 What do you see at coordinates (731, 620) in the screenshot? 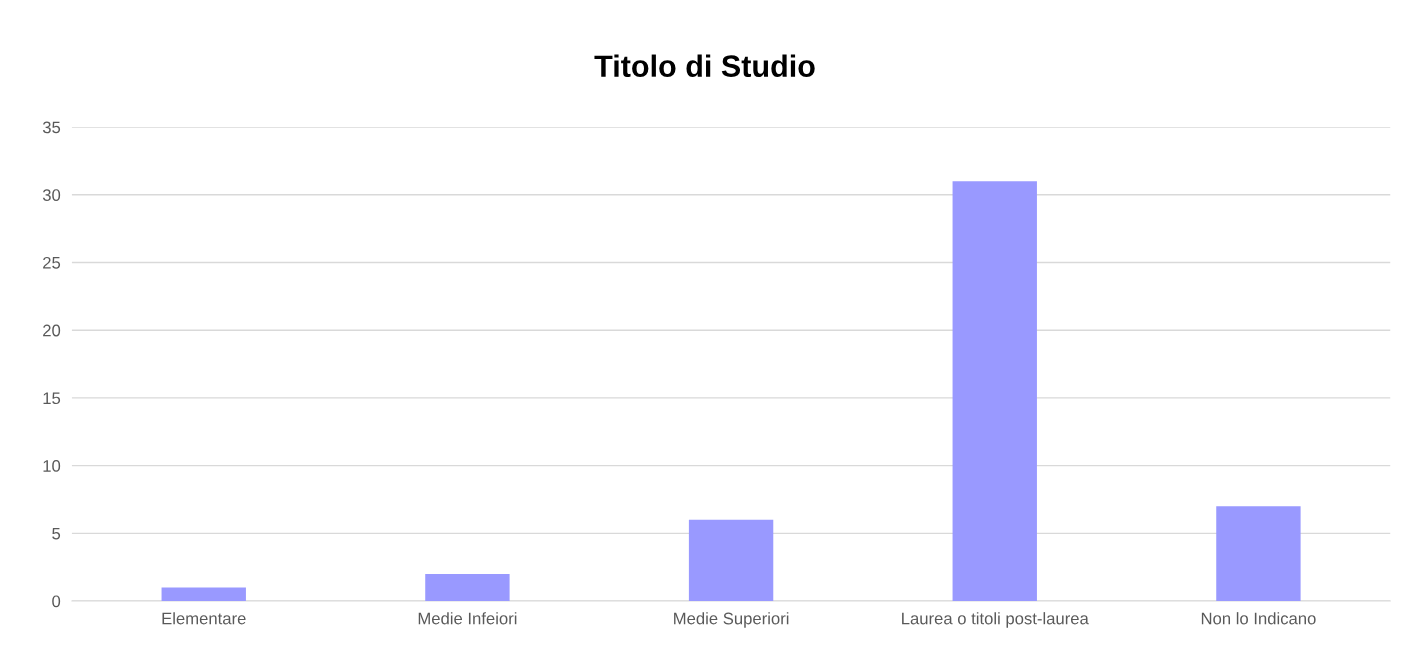
I see `x-tick-label: Medie Superiori` at bounding box center [731, 620].